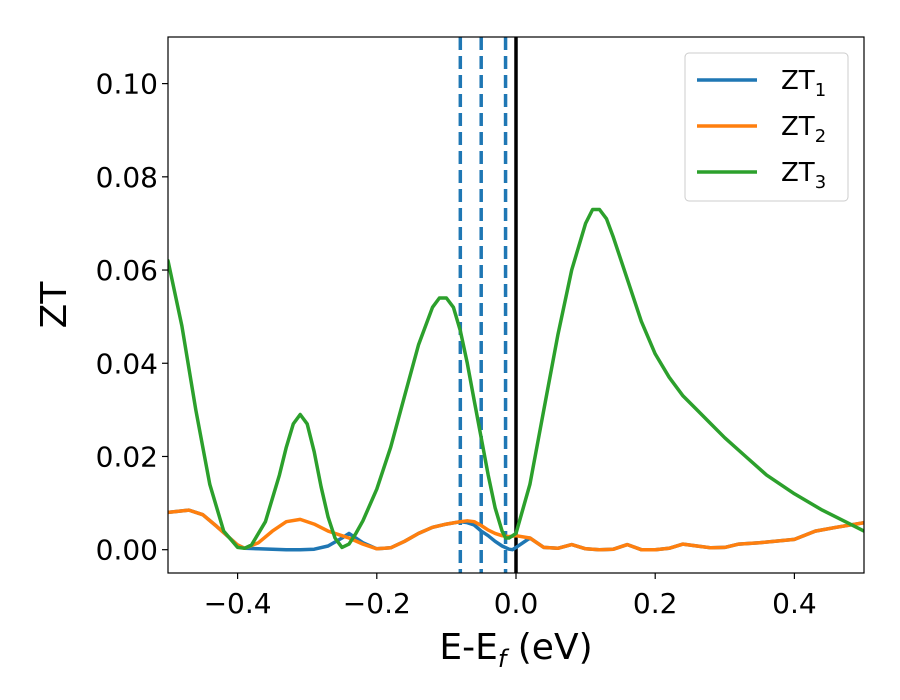  Describe the element at coordinates (127, 177) in the screenshot. I see `y-tick-label: 0.08` at that location.